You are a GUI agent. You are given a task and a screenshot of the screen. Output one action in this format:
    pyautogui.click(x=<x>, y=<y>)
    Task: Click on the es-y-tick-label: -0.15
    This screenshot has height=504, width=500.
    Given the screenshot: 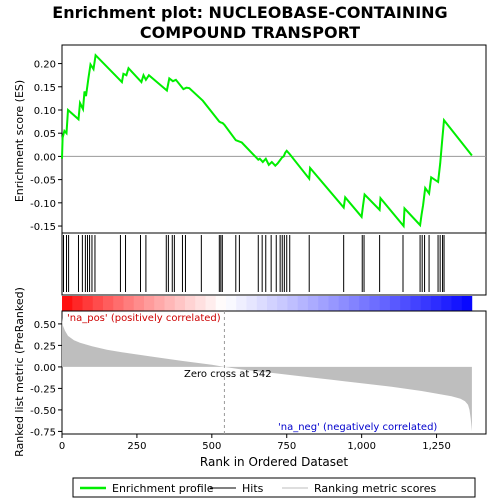 What is the action you would take?
    pyautogui.click(x=43, y=227)
    